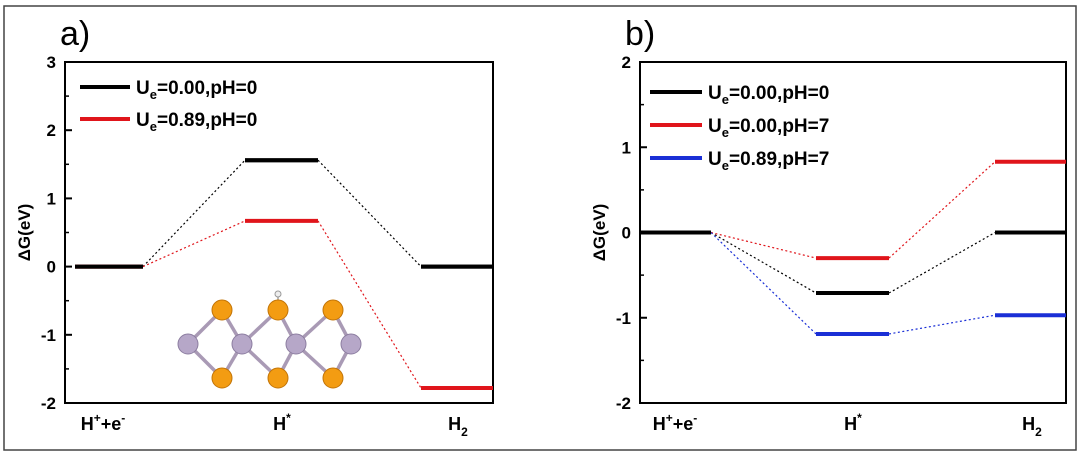 This screenshot has height=455, width=1080. What do you see at coordinates (768, 128) in the screenshot?
I see `legend-label: Ue=0.00,pH=7` at bounding box center [768, 128].